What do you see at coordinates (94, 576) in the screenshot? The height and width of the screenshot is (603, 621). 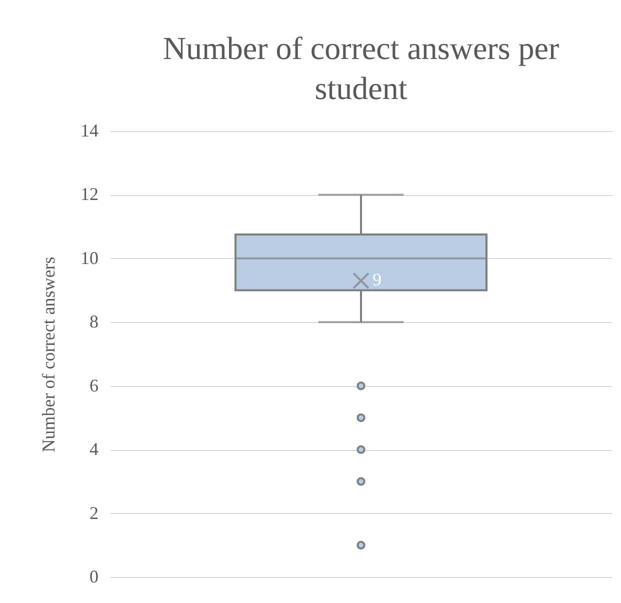 I see `y-tick-label: 0` at bounding box center [94, 576].